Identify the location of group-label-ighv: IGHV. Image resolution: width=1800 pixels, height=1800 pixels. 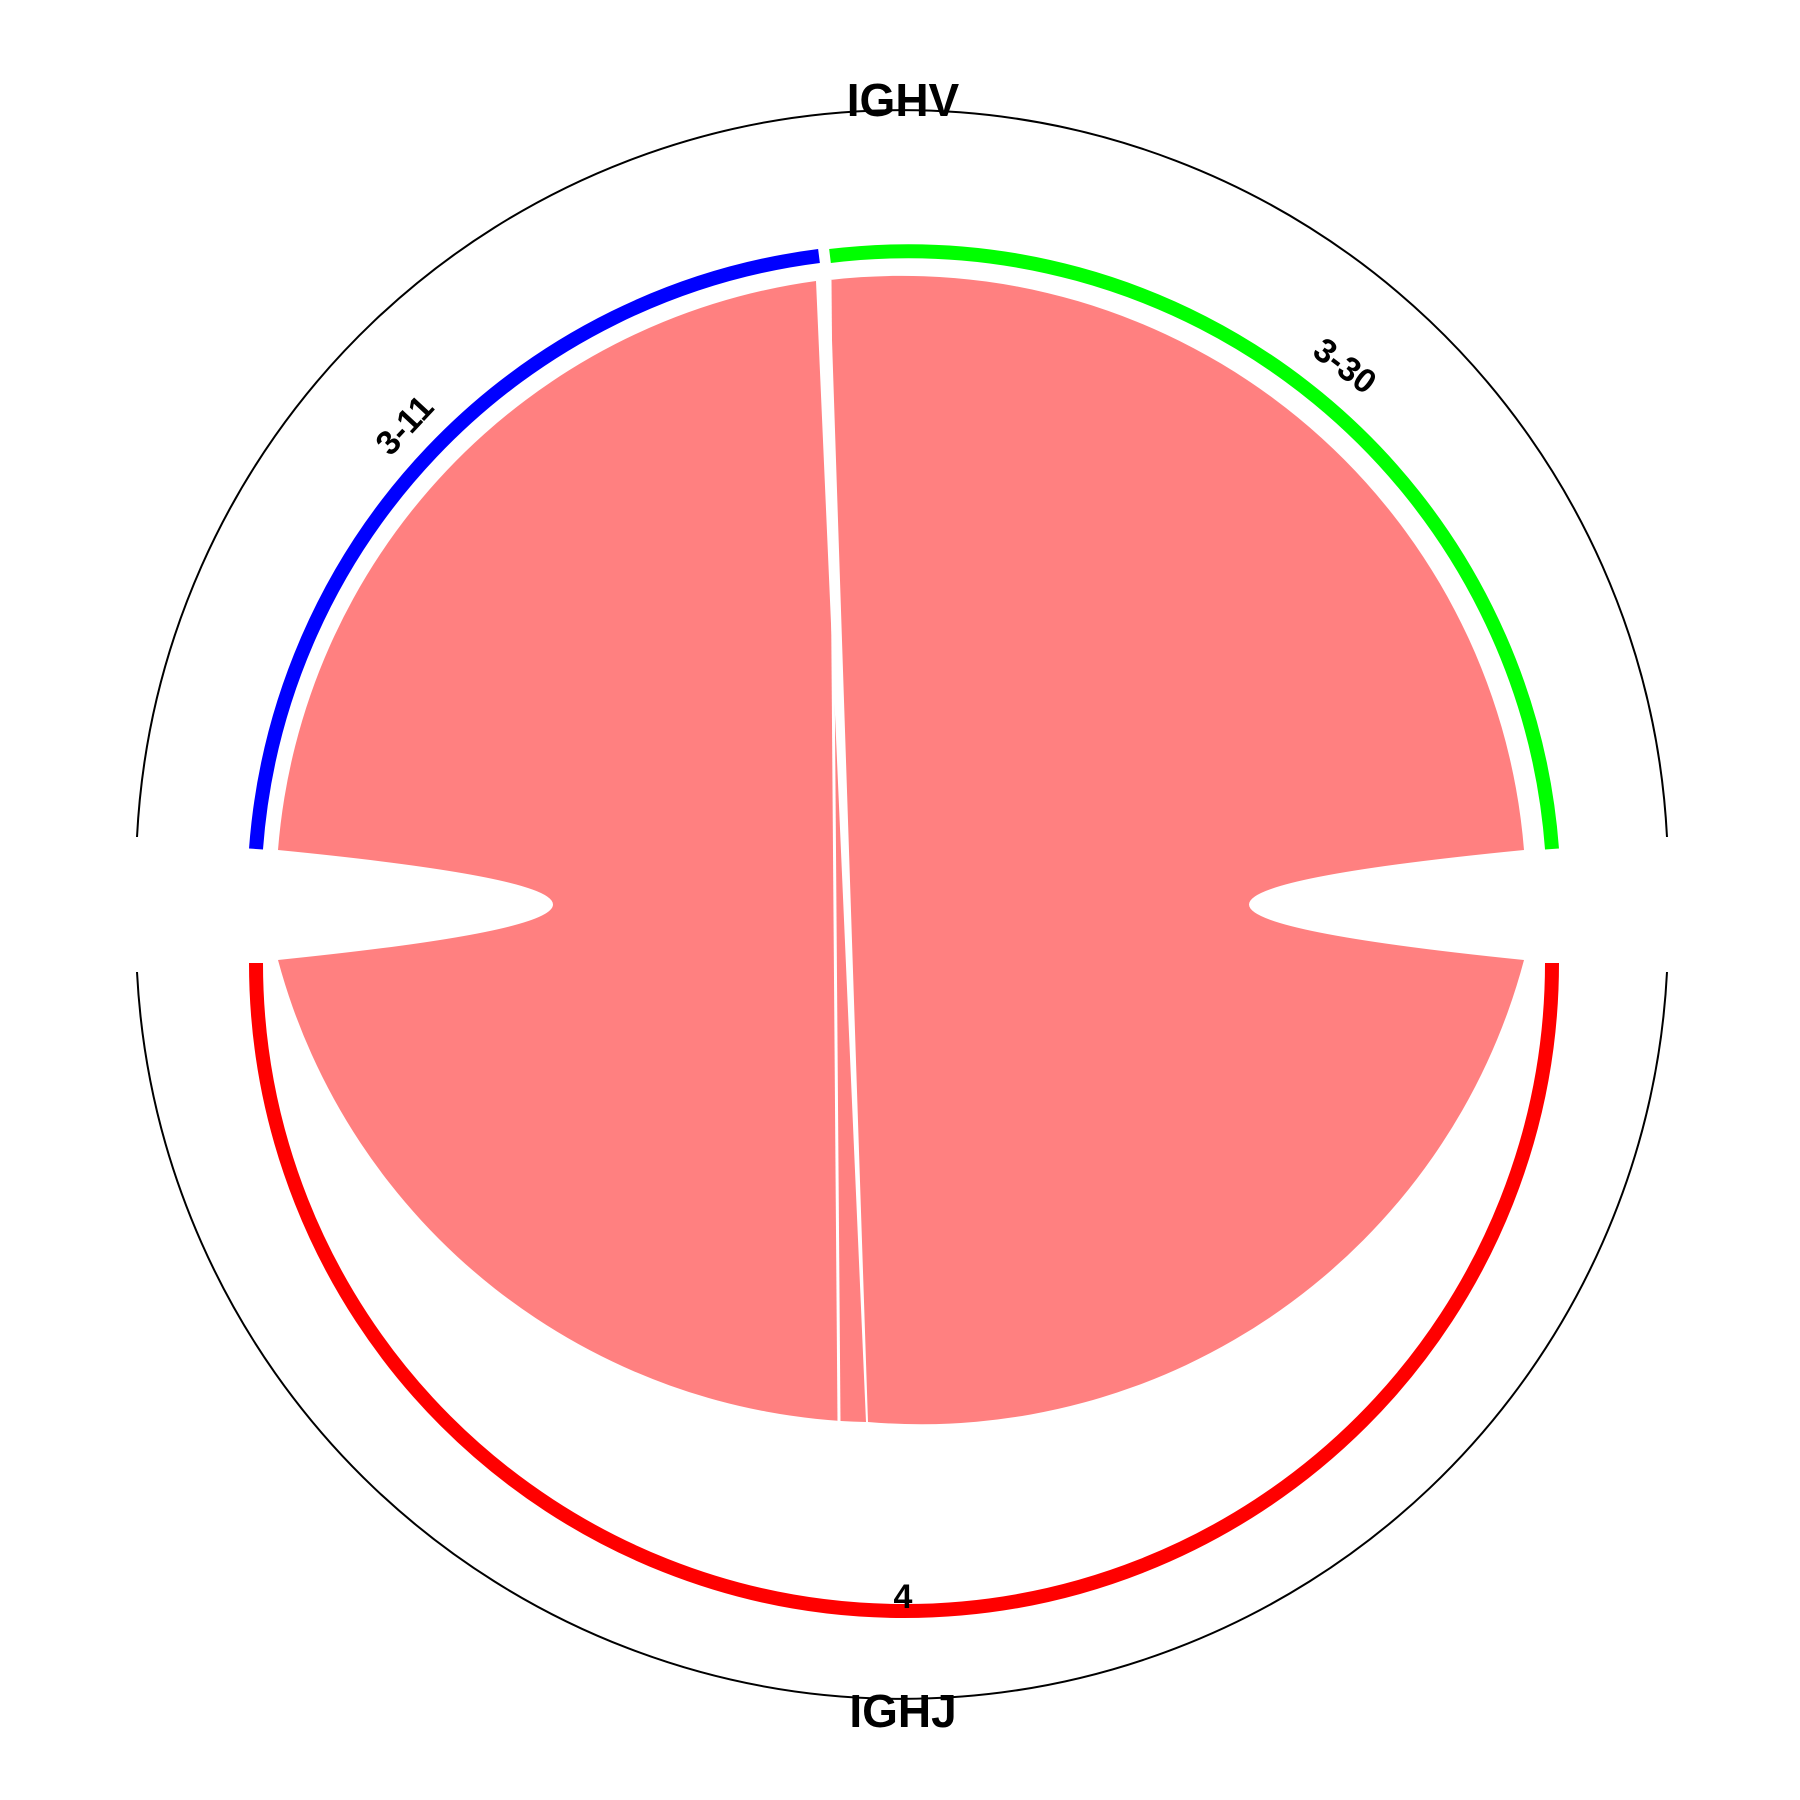
(903, 100).